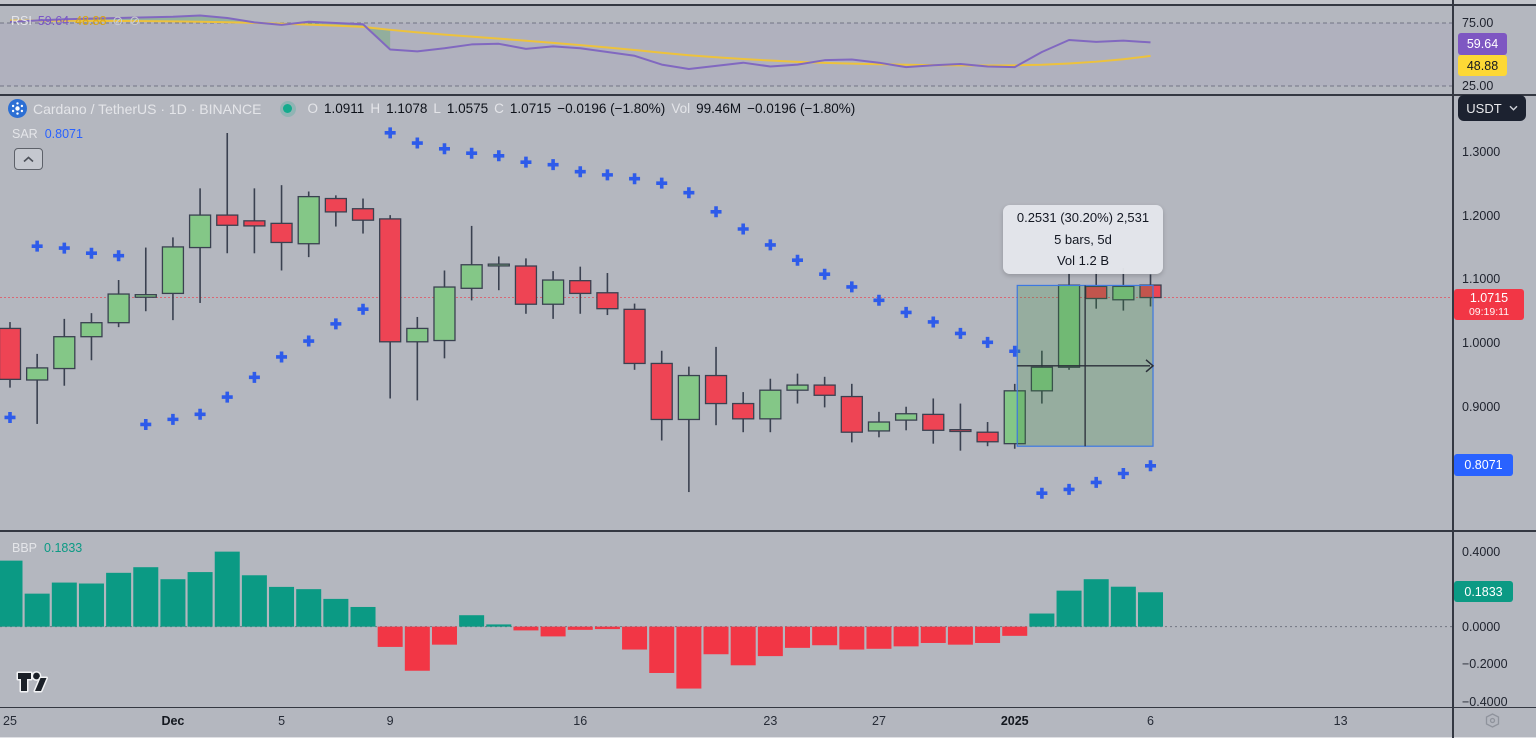  I want to click on last-price-badge: 1.0715 09:19:11, so click(1489, 304).